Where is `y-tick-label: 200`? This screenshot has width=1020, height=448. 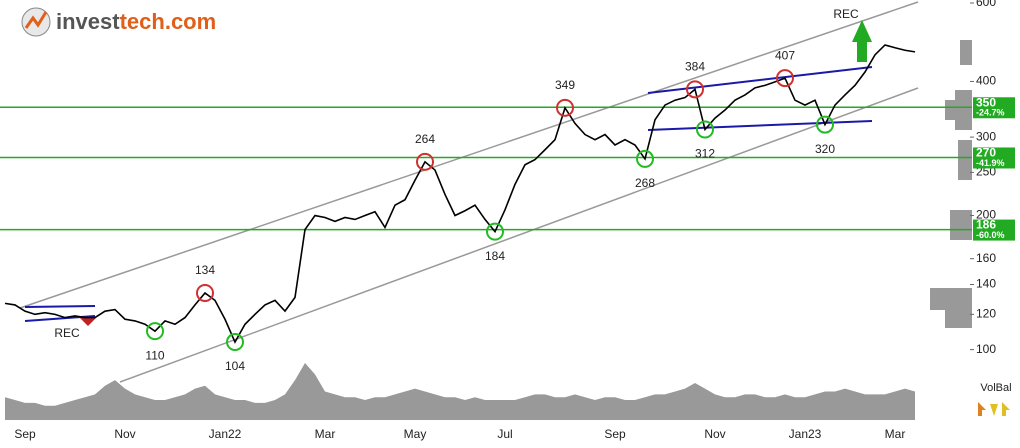 y-tick-label: 200 is located at coordinates (986, 215).